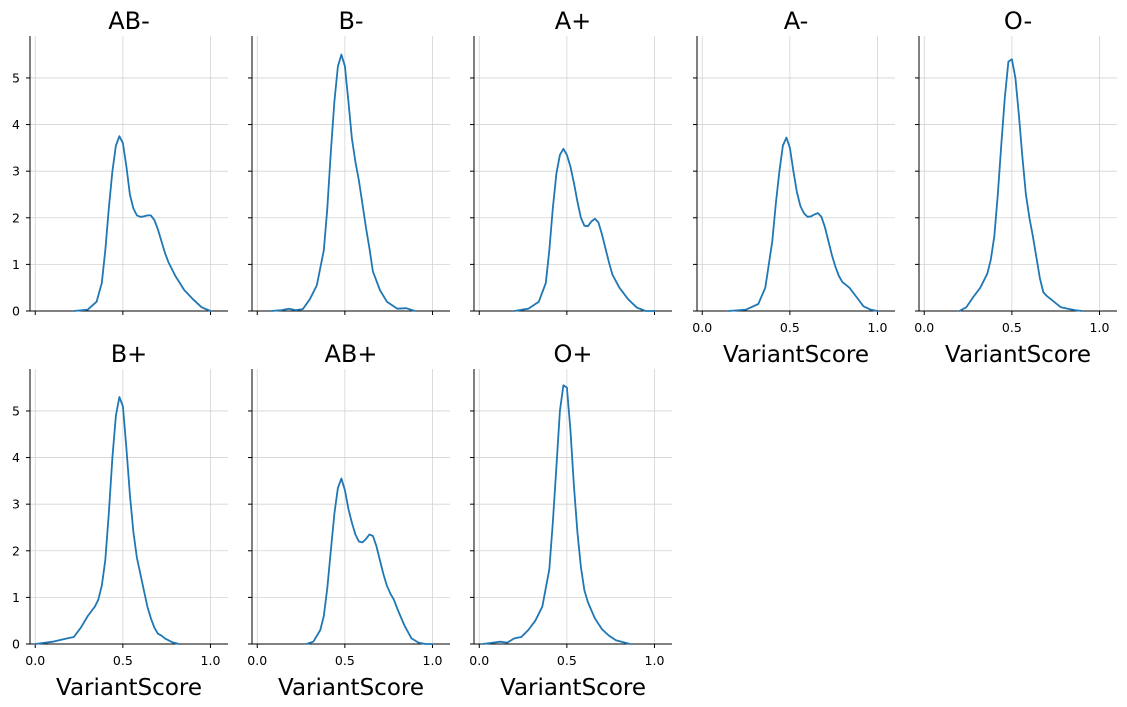 The height and width of the screenshot is (707, 1127). I want to click on facet-title: A-, so click(796, 21).